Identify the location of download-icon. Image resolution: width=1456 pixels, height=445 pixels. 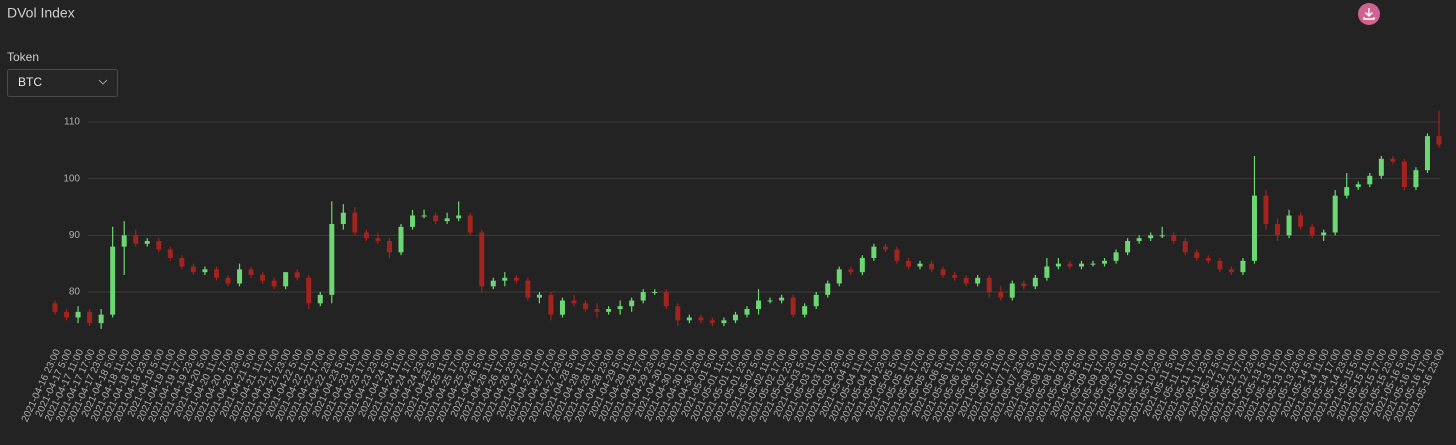
(1369, 14).